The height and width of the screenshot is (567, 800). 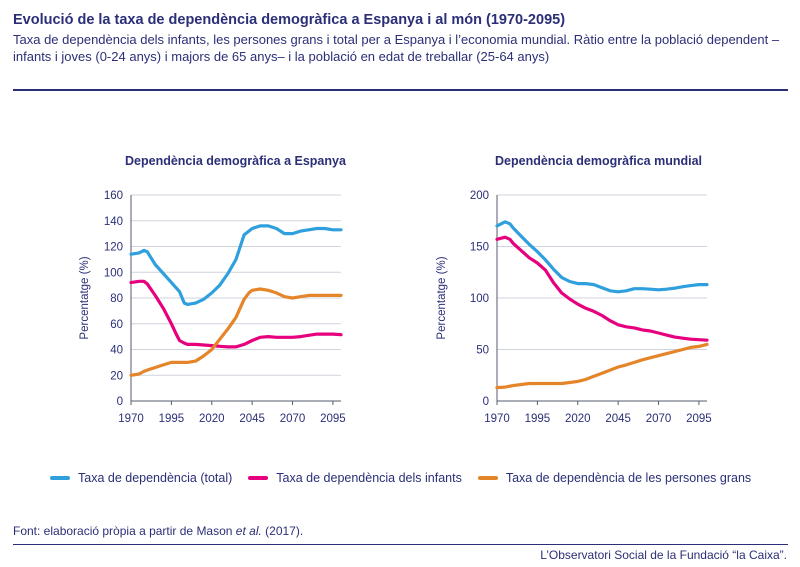 What do you see at coordinates (172, 419) in the screenshot?
I see `spain-x-tick-label: 1995` at bounding box center [172, 419].